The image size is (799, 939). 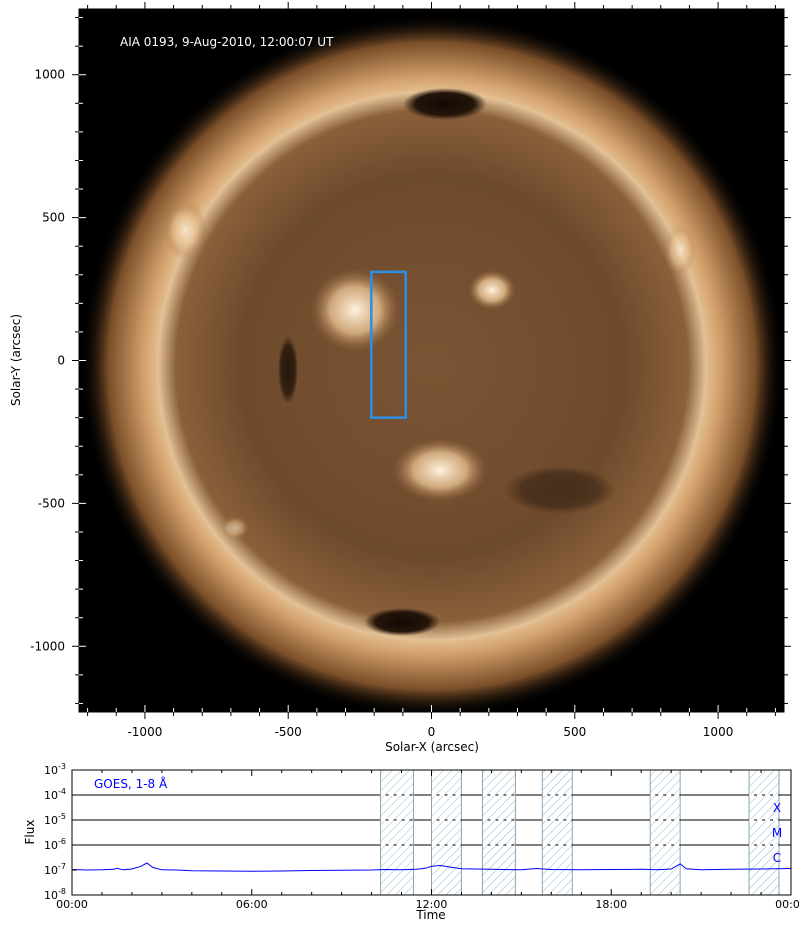 What do you see at coordinates (611, 904) in the screenshot?
I see `time-tick-label: 18:00` at bounding box center [611, 904].